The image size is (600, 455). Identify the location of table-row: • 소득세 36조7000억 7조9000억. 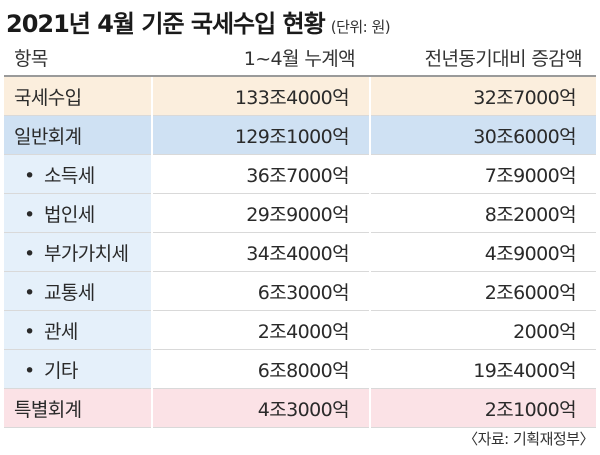
(300, 174).